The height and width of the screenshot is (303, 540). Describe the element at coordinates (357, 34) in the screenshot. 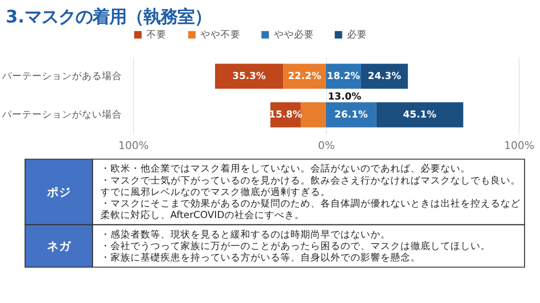

I see `legend-label: 必要` at that location.